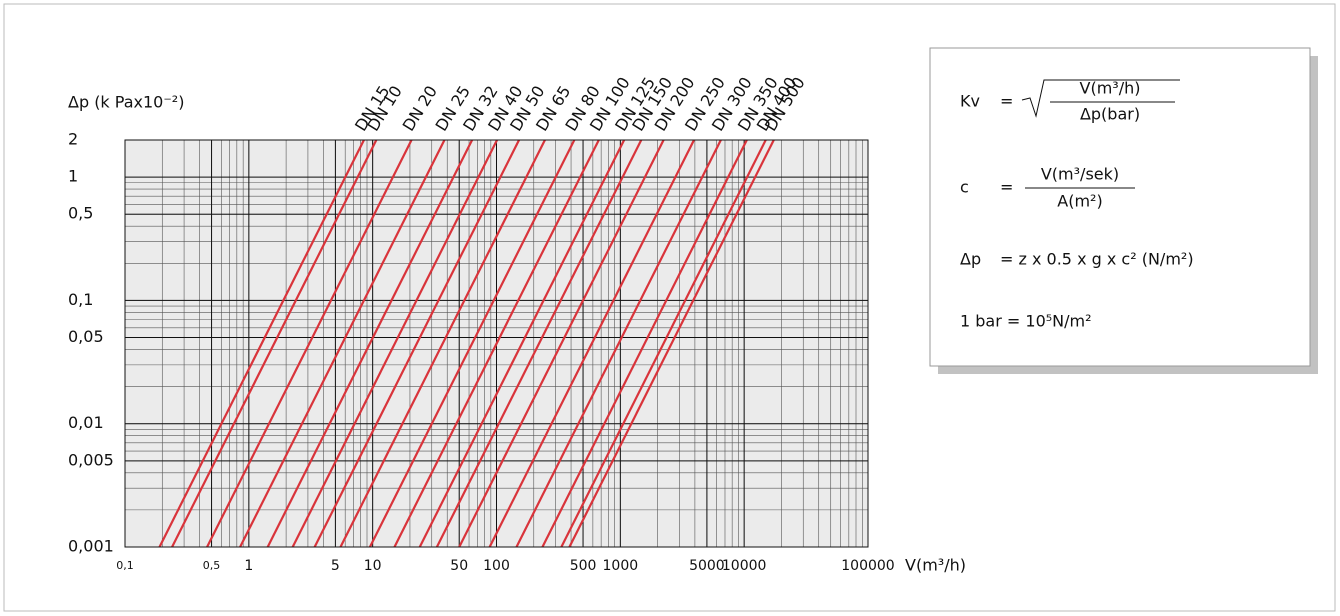 This screenshot has height=616, width=1340. Describe the element at coordinates (1110, 114) in the screenshot. I see `formula-denominator: Δp(bar)` at that location.